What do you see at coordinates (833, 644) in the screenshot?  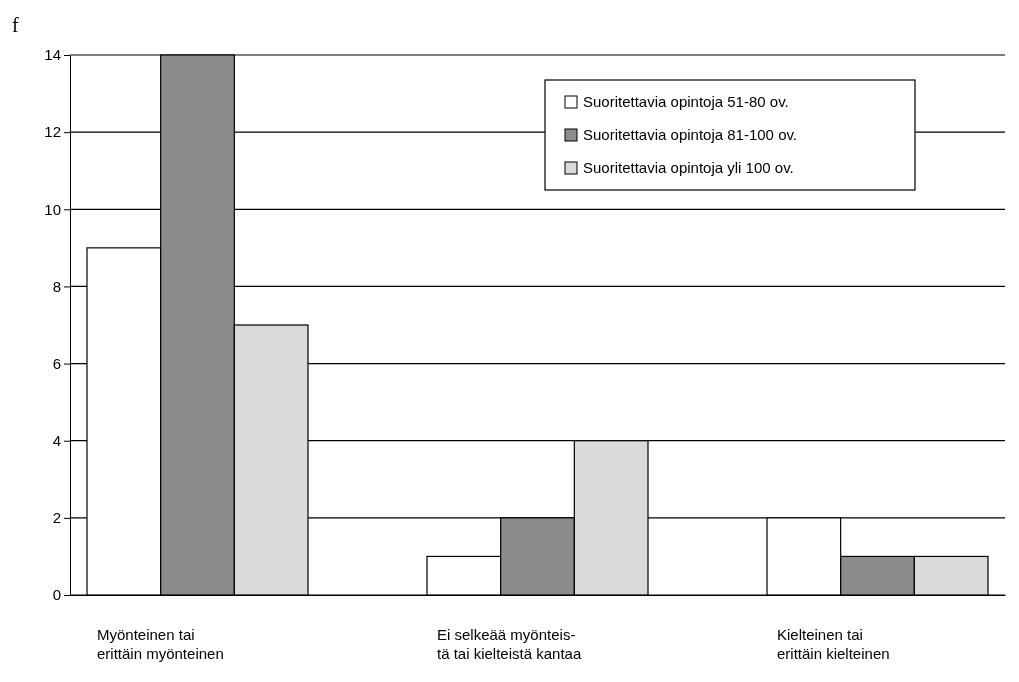 I see `x-tick-label: Kielteinen tai erittäin kielteinen` at bounding box center [833, 644].